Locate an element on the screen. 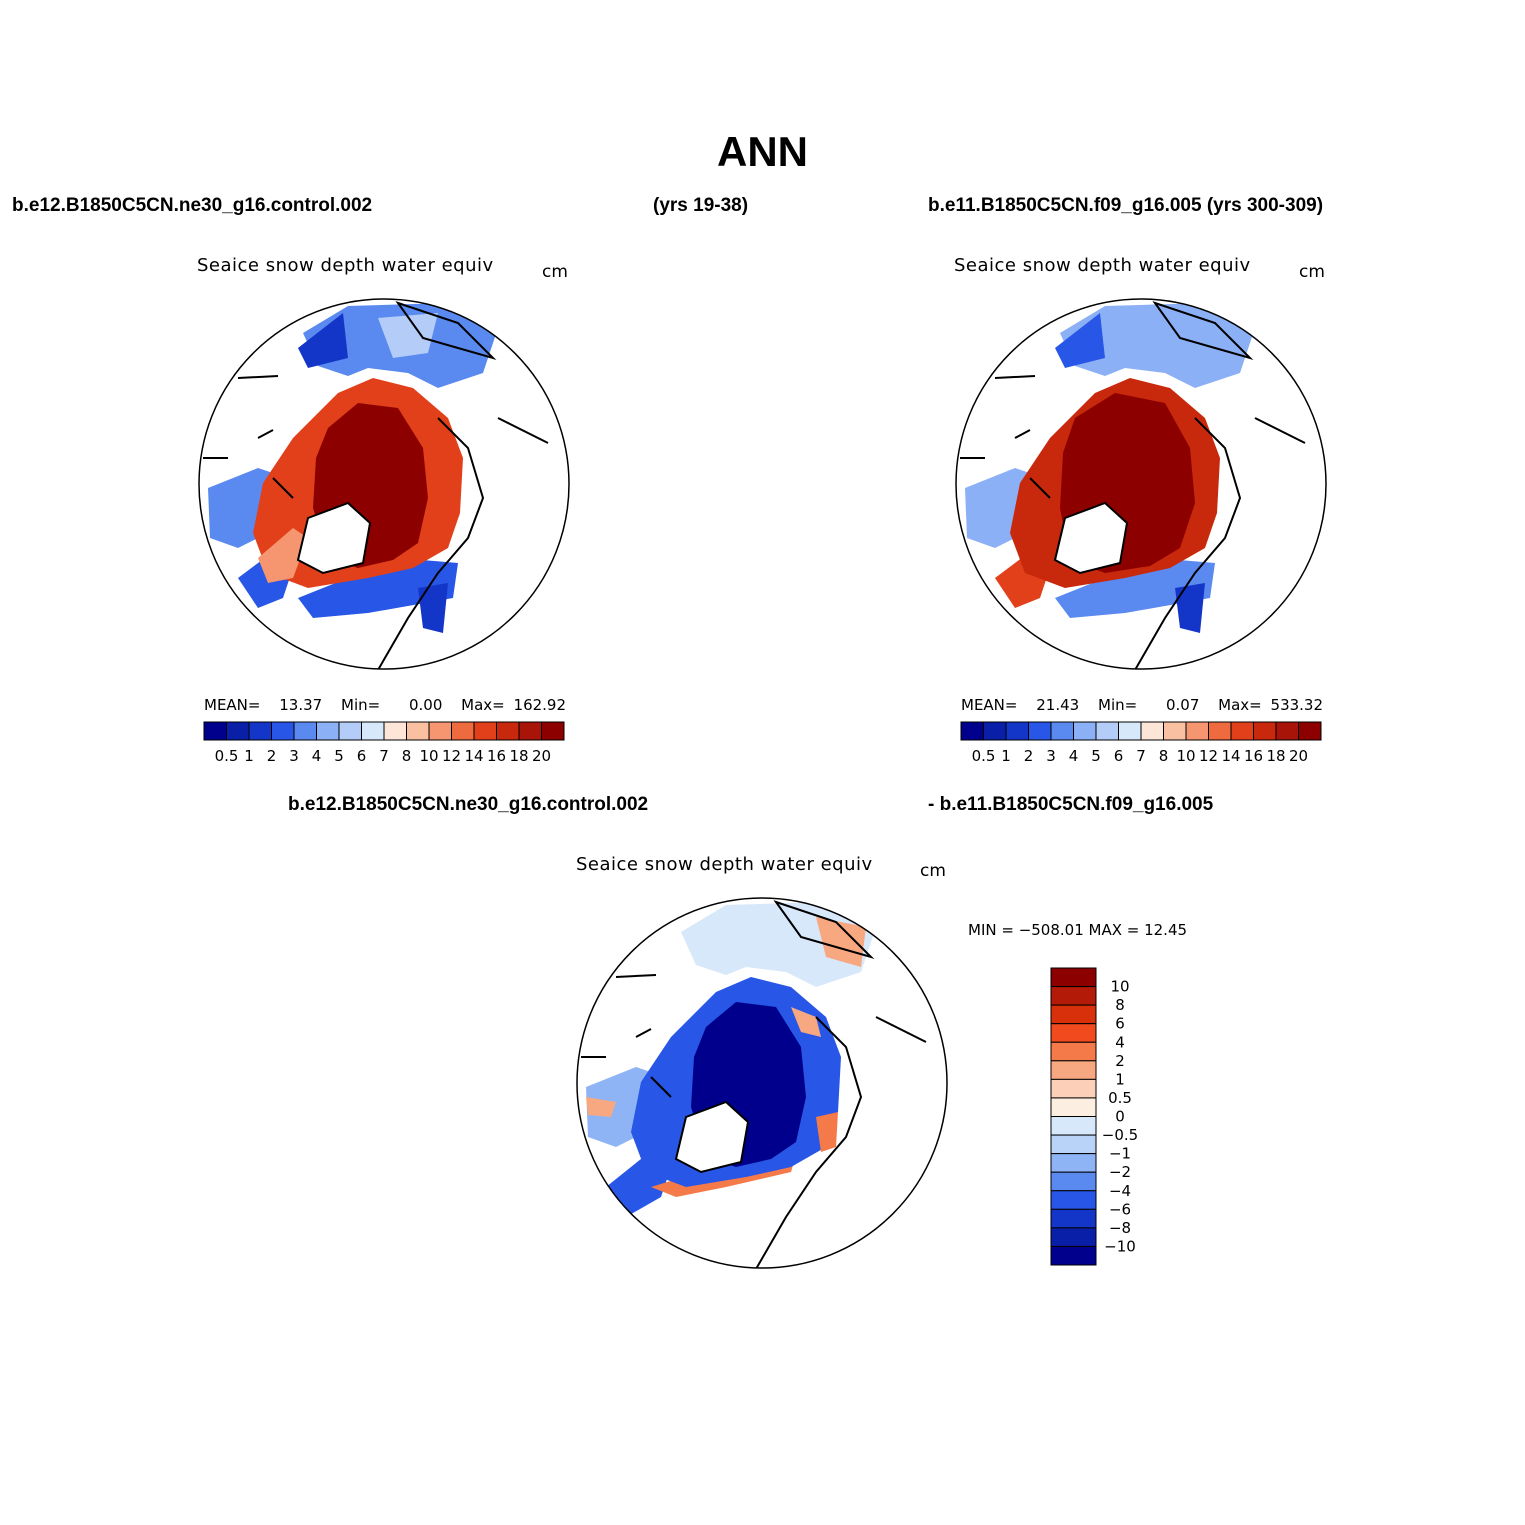 Image resolution: width=1525 pixels, height=1525 pixels. colorbar-comparison-label: 2 is located at coordinates (1029, 756).